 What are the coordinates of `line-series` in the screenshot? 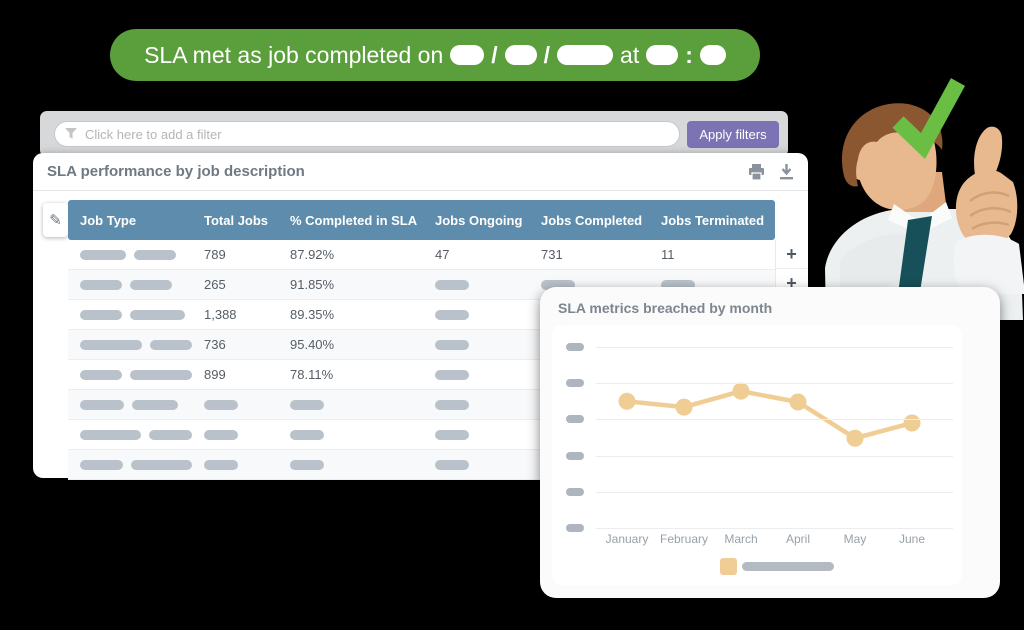 It's located at (769, 414).